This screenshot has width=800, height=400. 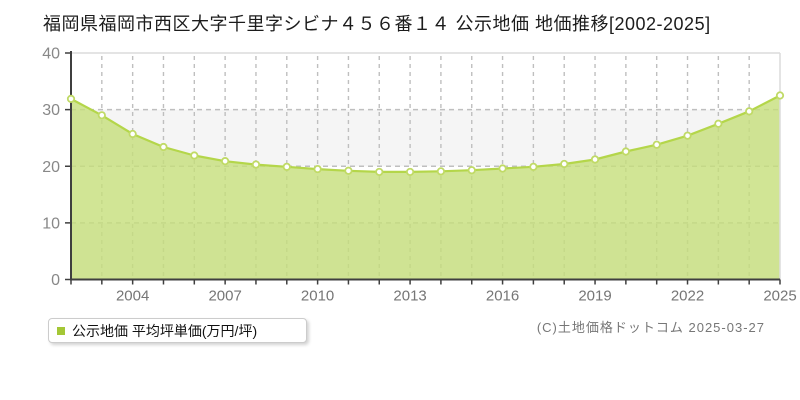 I want to click on y-tick-label: 30, so click(x=51, y=110).